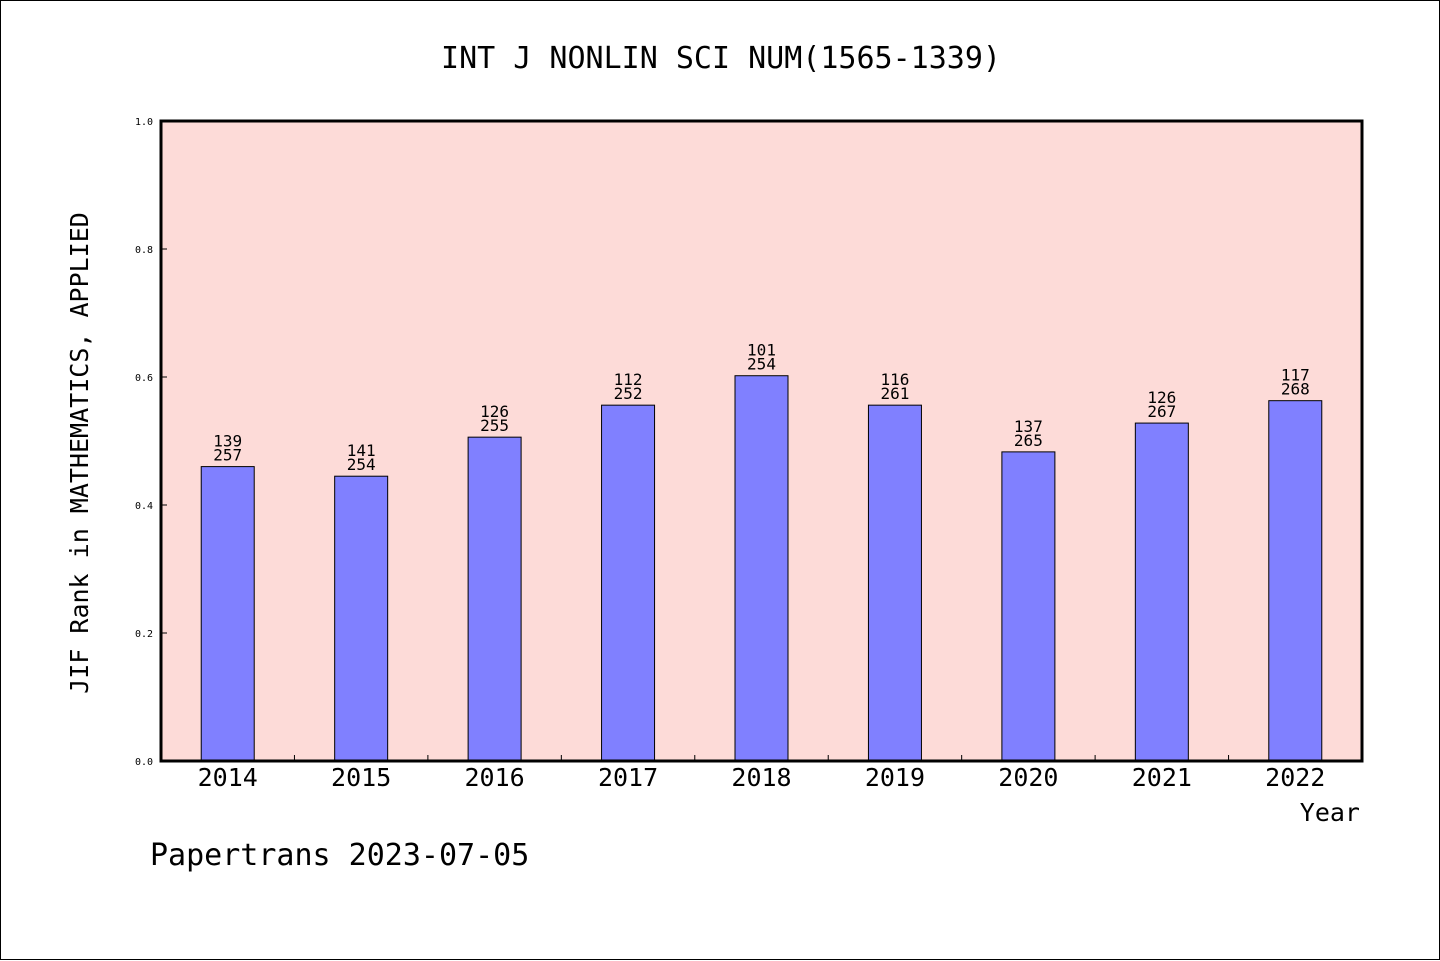 This screenshot has height=961, width=1440. What do you see at coordinates (628, 379) in the screenshot?
I see `bar-rank-label: 112` at bounding box center [628, 379].